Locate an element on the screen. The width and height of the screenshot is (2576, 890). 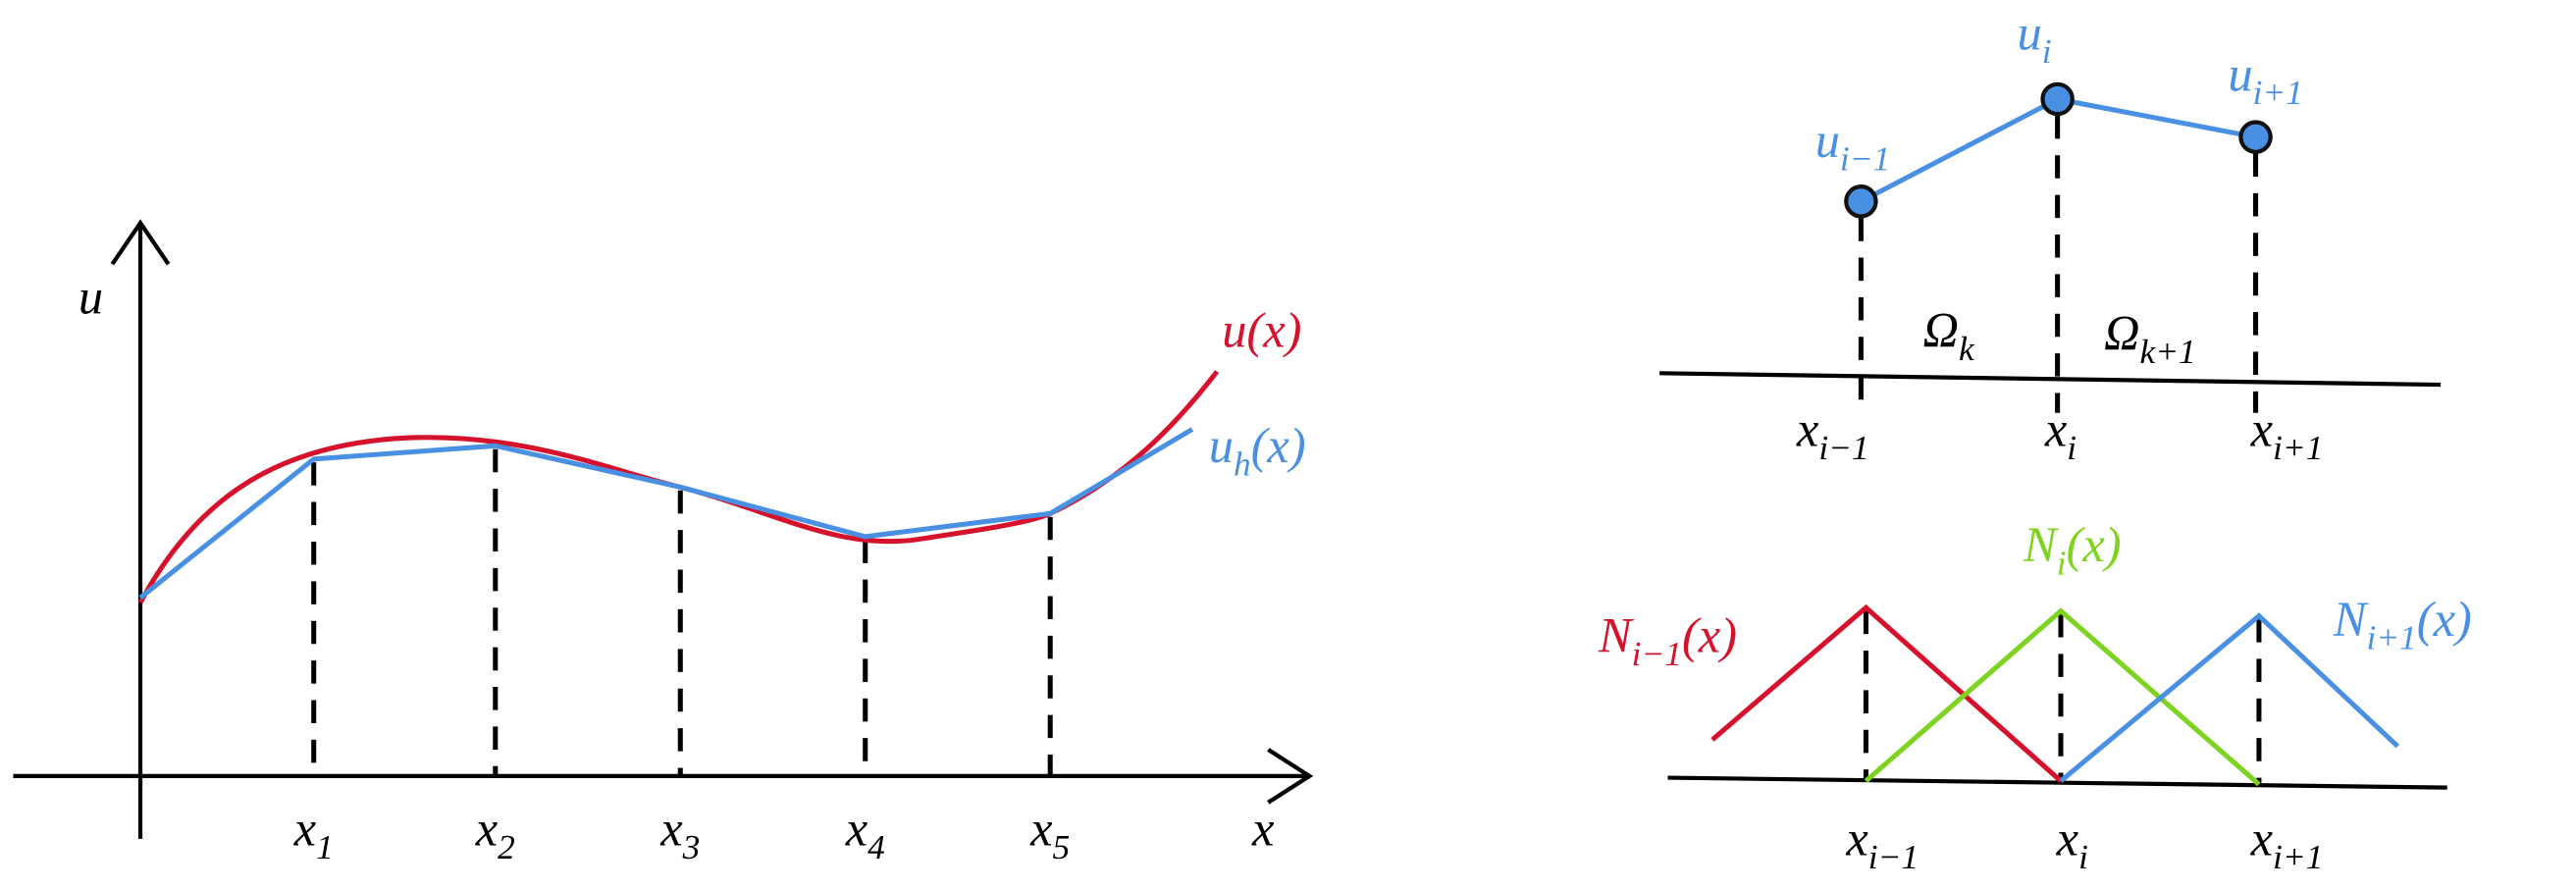
label: x1 is located at coordinates (313, 834).